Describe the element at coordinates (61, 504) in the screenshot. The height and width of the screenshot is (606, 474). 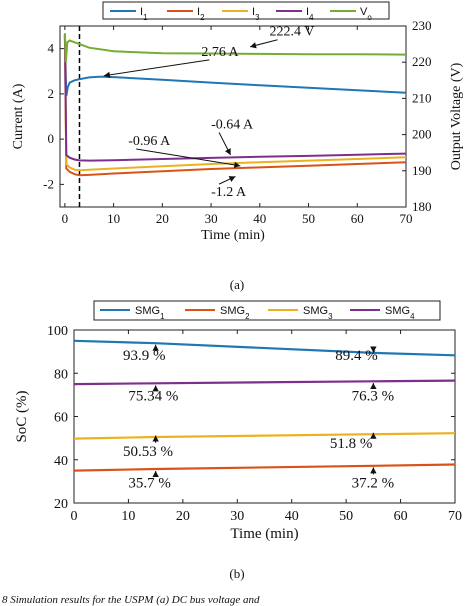
I see `y-tick-label-b: 20` at that location.